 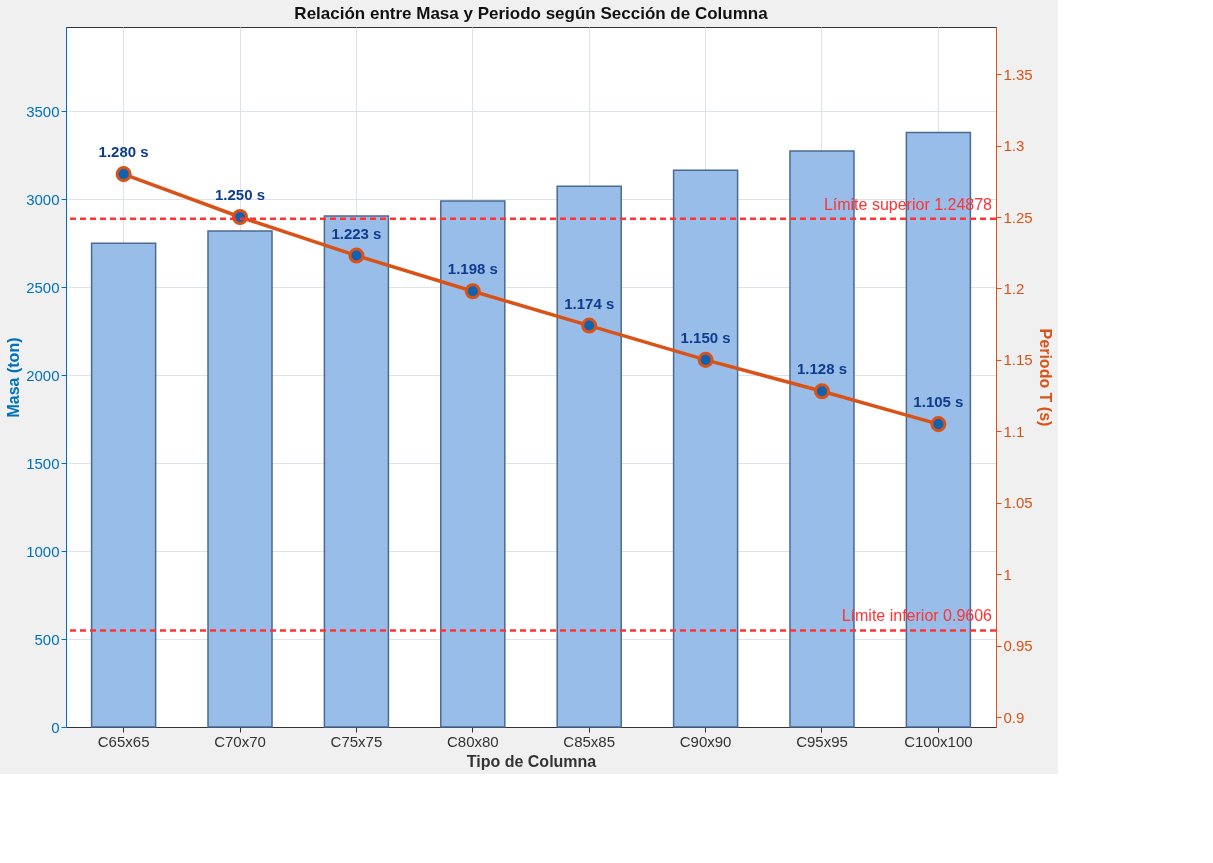 What do you see at coordinates (589, 303) in the screenshot?
I see `data-label: 1.174 s` at bounding box center [589, 303].